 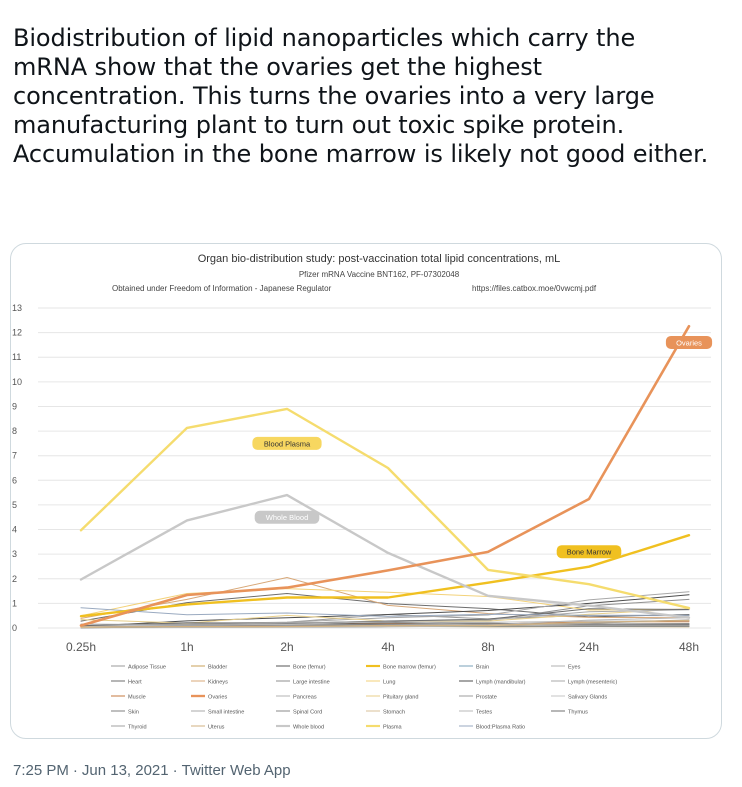 I want to click on legend-label: Brain, so click(x=482, y=668).